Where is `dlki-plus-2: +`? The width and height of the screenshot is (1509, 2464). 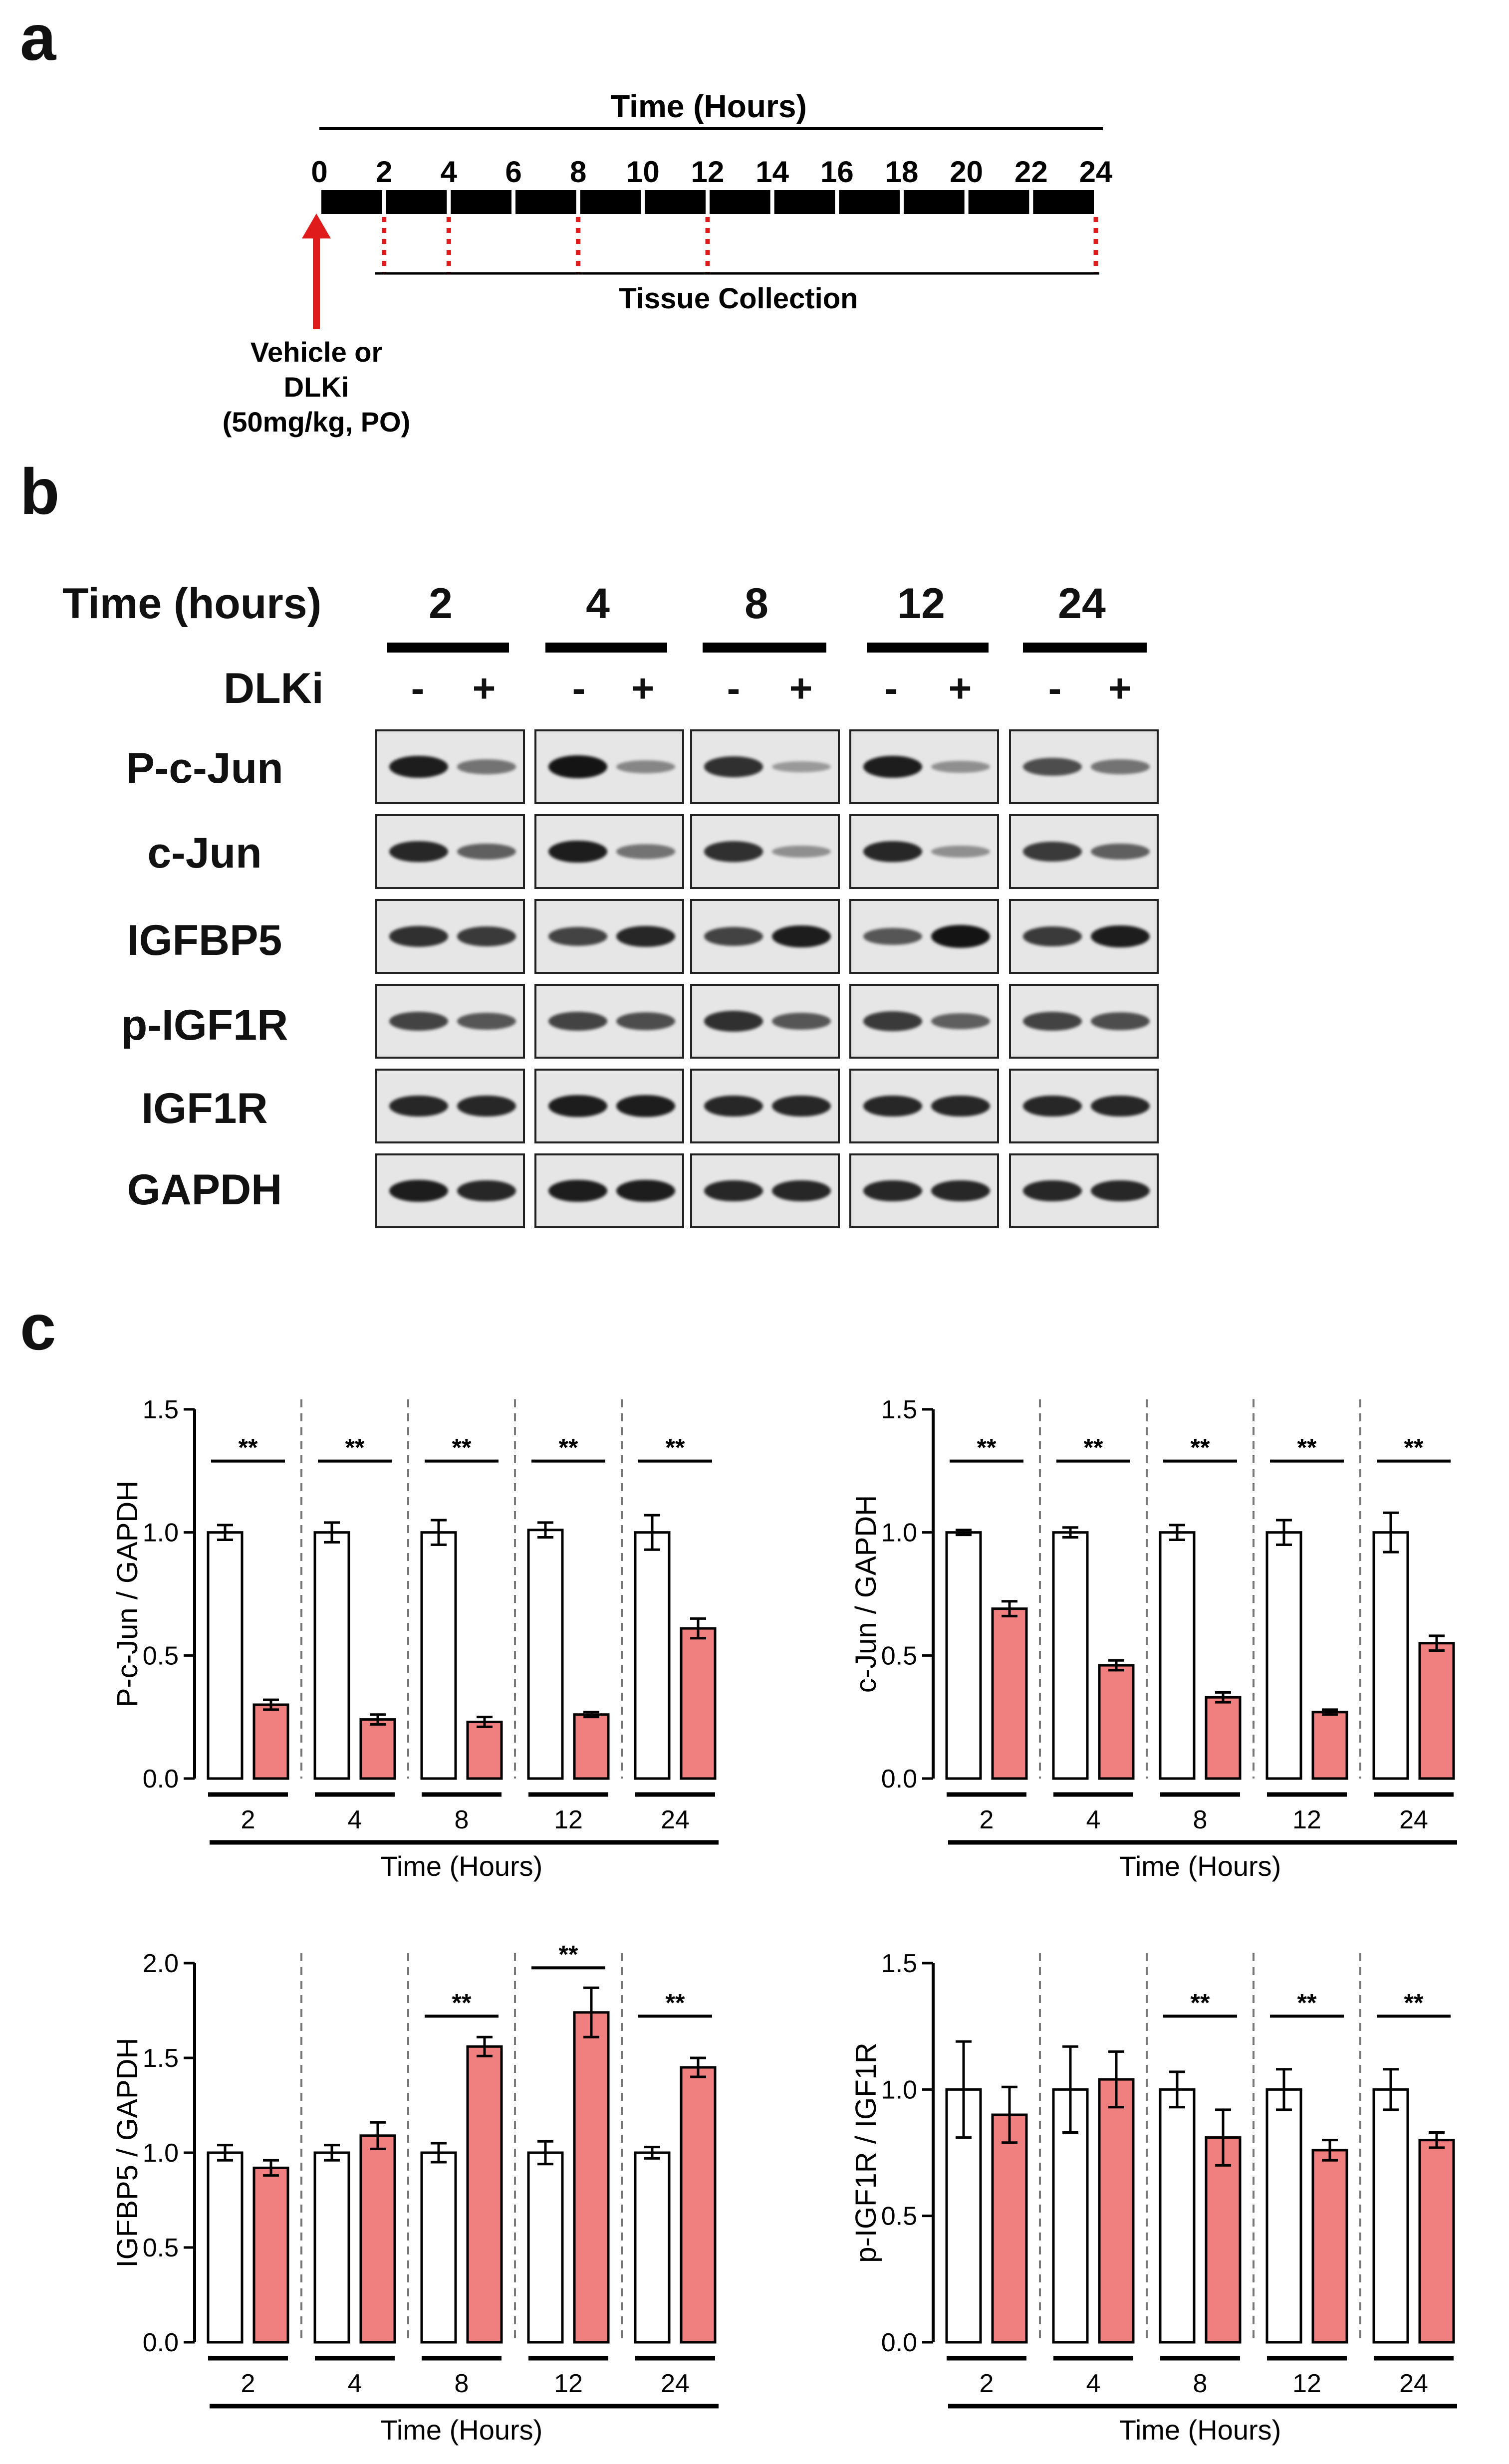
dlki-plus-2: + is located at coordinates (484, 688).